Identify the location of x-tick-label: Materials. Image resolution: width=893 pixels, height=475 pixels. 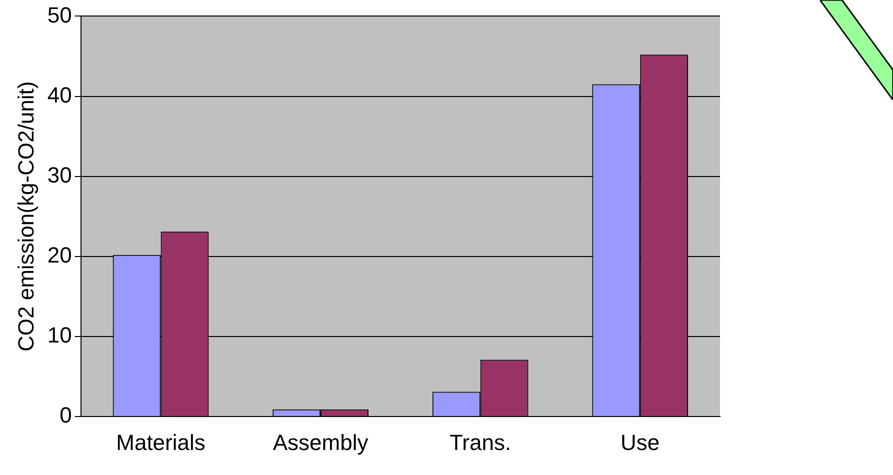
(161, 442).